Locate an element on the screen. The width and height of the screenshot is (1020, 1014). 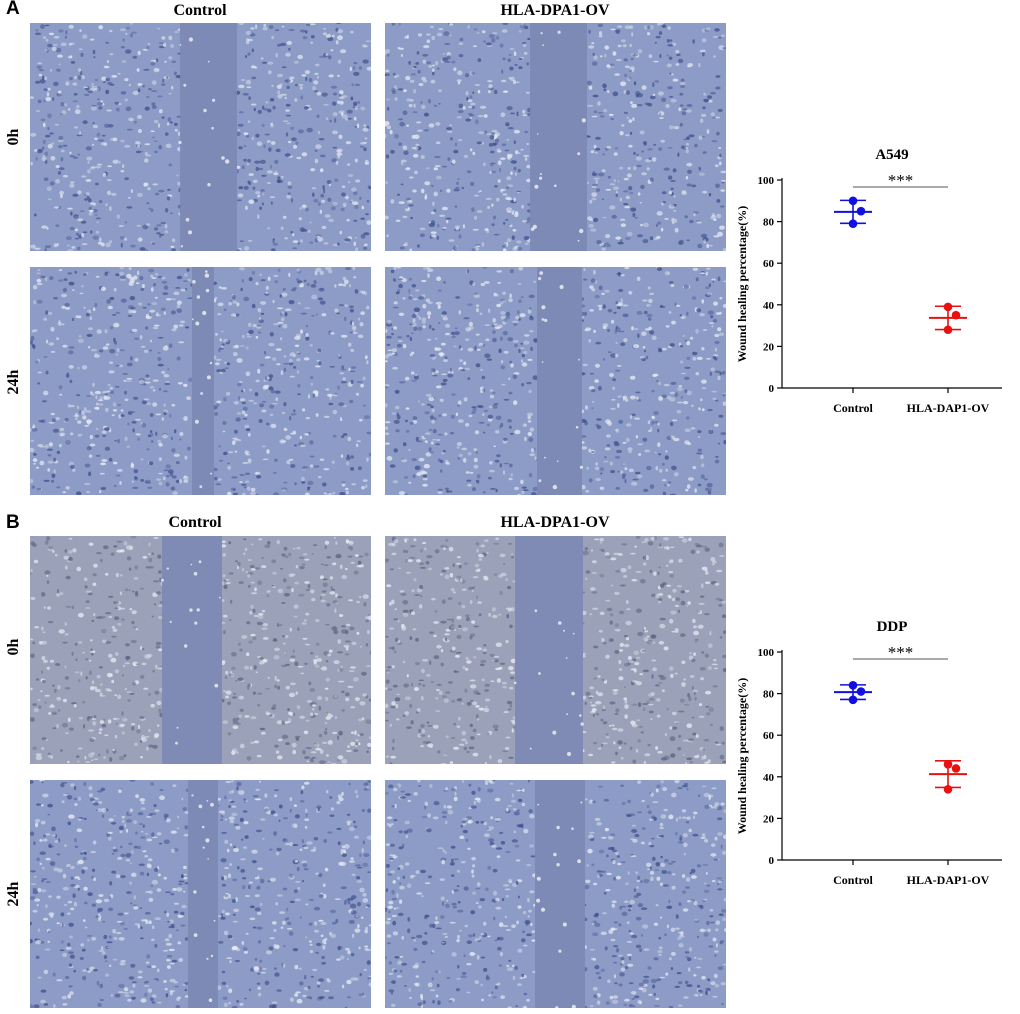
column-label-ov-a: HLA-DPA1-OV is located at coordinates (555, 10).